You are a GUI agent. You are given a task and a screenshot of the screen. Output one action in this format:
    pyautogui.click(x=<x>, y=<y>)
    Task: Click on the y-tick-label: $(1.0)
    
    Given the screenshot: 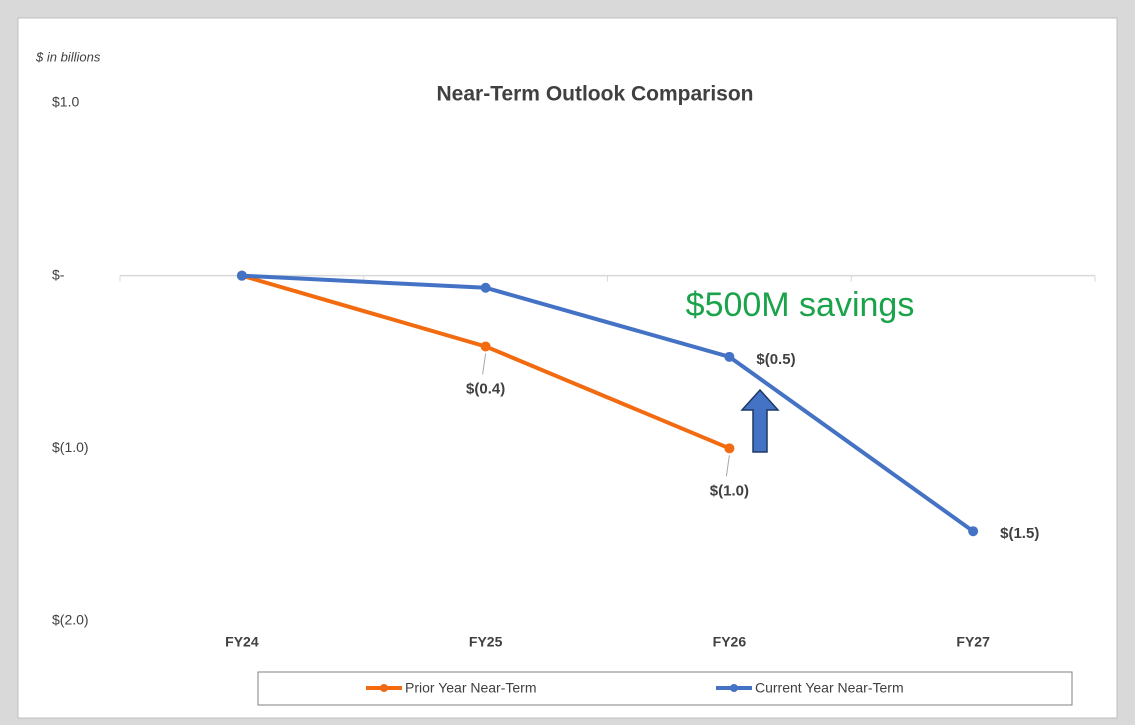 What is the action you would take?
    pyautogui.click(x=70, y=447)
    